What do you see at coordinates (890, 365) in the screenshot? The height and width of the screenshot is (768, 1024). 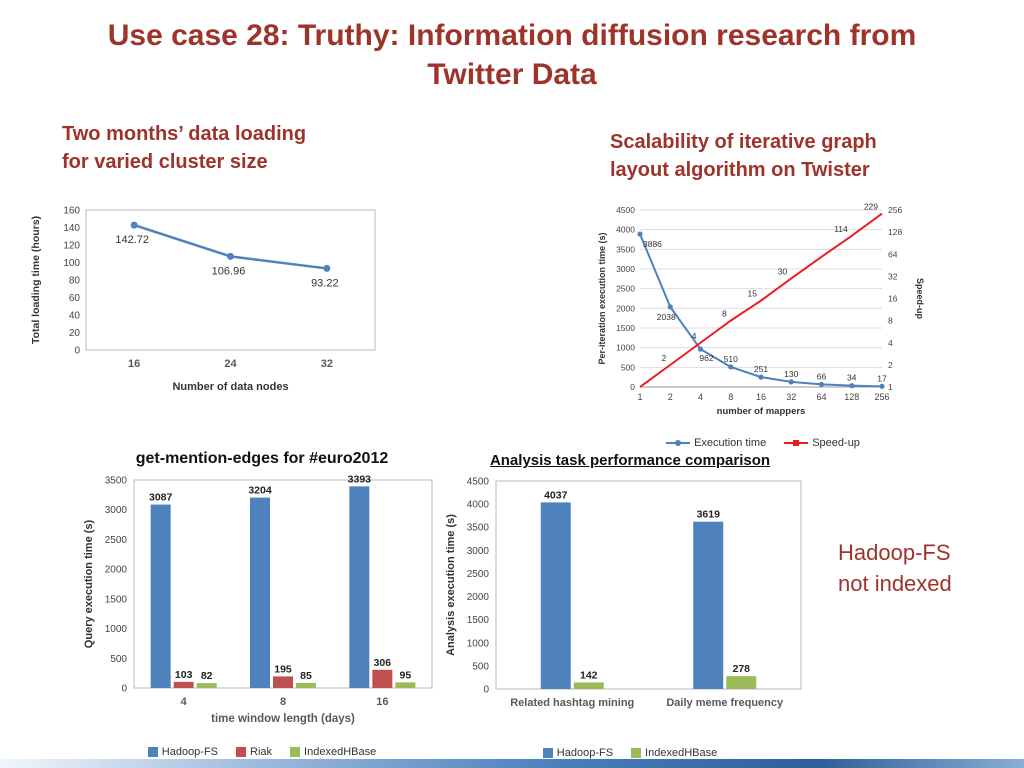 I see `right-tick-label: 2` at bounding box center [890, 365].